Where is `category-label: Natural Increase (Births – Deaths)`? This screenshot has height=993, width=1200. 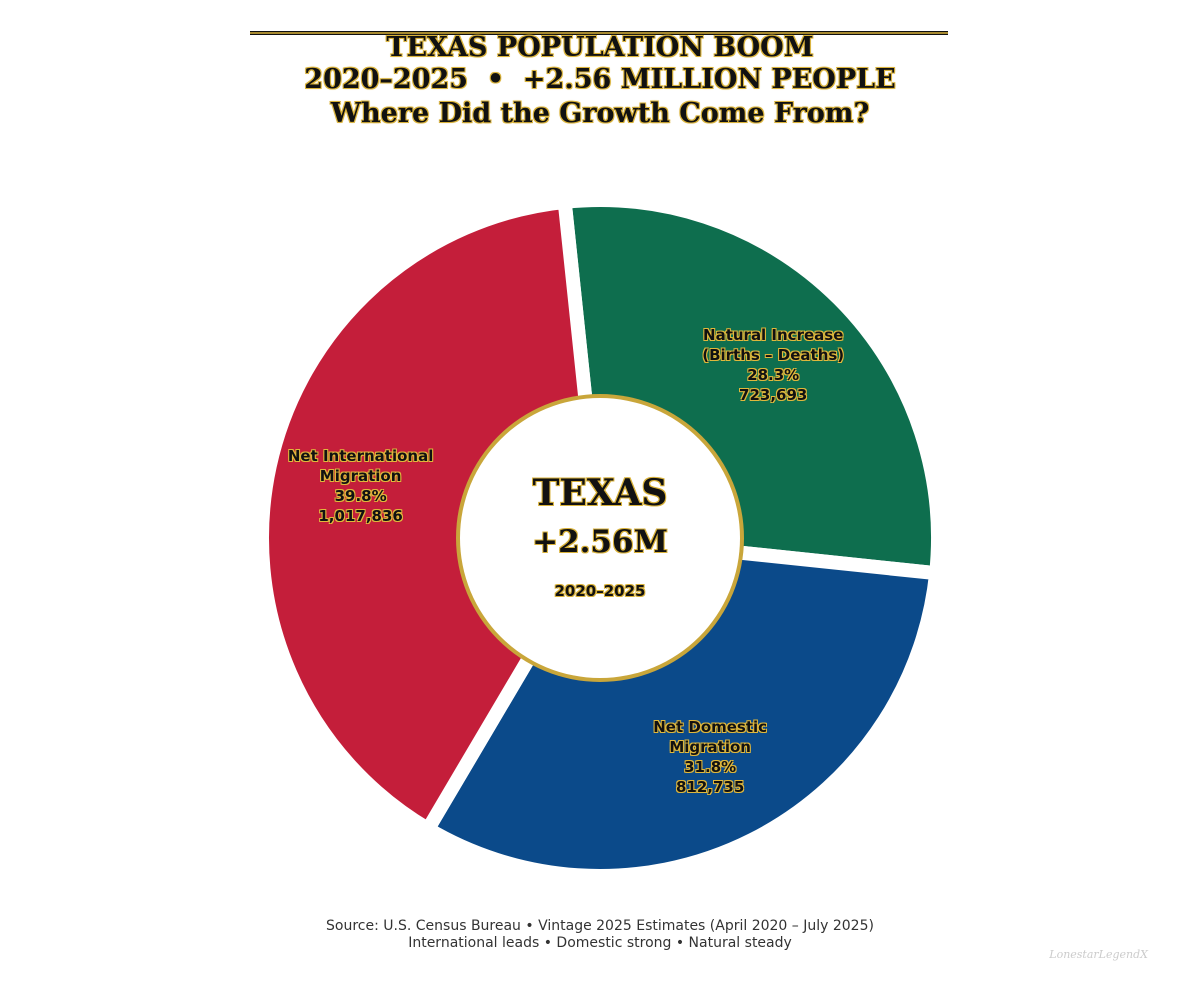 category-label: Natural Increase (Births – Deaths) is located at coordinates (773, 344).